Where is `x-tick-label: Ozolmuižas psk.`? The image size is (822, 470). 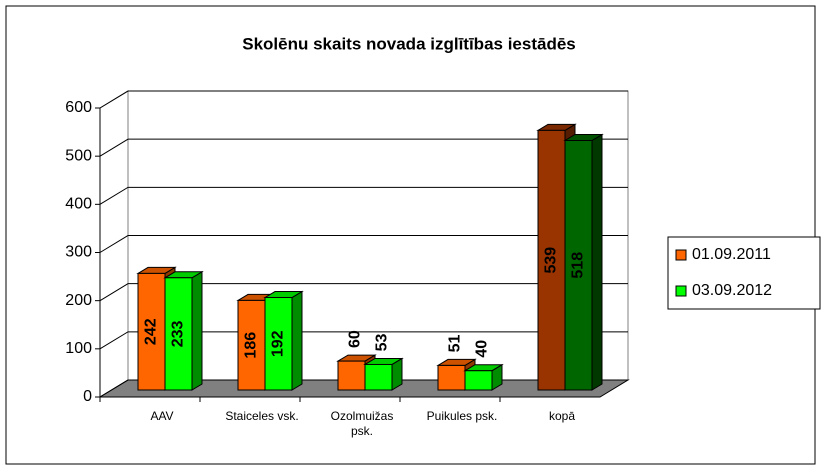 x-tick-label: Ozolmuižas psk. is located at coordinates (362, 423).